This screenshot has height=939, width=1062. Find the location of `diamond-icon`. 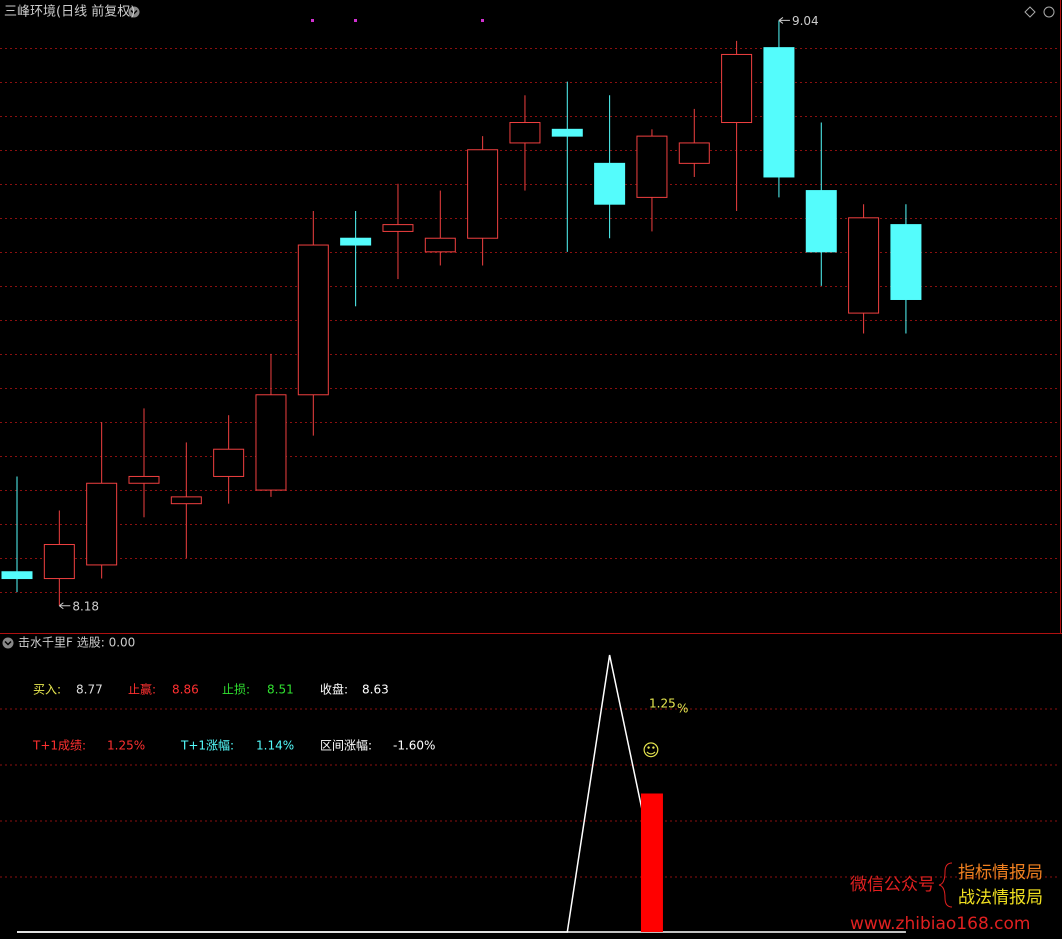

diamond-icon is located at coordinates (1030, 12).